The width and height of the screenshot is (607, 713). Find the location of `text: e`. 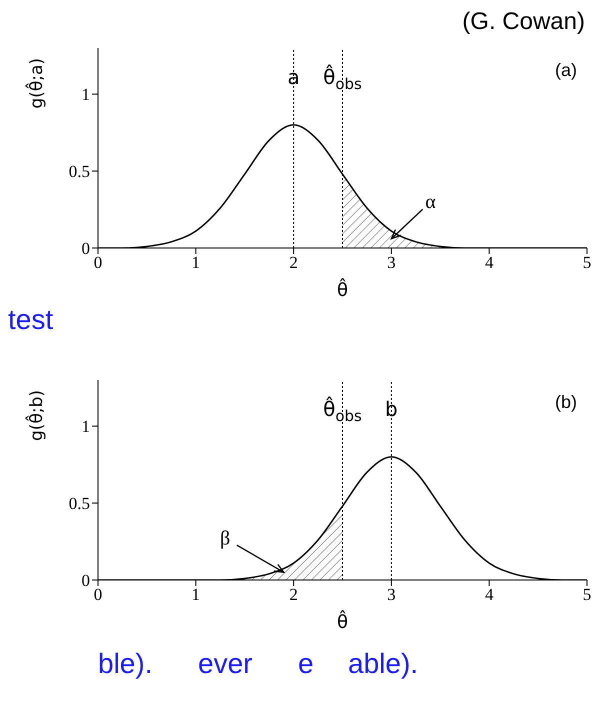

text: e is located at coordinates (306, 664).